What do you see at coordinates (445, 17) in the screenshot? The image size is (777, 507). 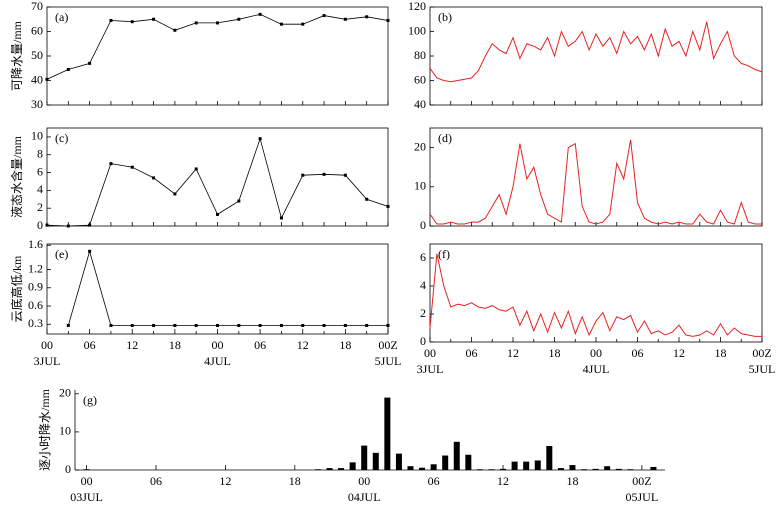 I see `panel-label: (b)` at bounding box center [445, 17].